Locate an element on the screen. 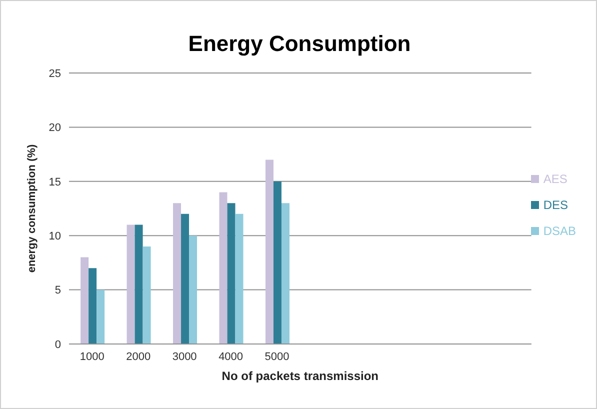 The width and height of the screenshot is (597, 409). x-tick-label: 4000 is located at coordinates (231, 356).